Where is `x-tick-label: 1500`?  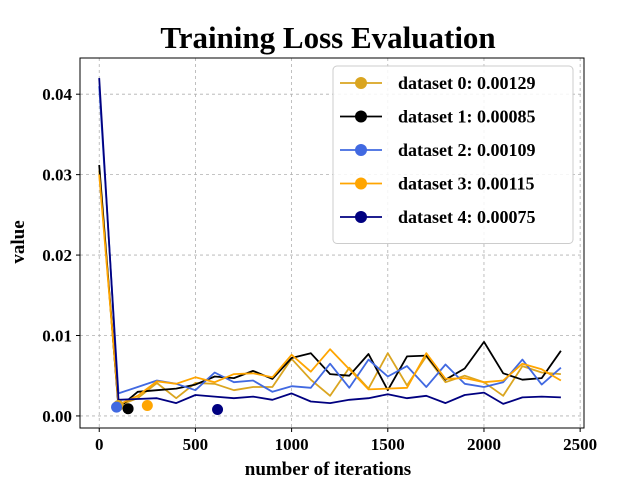 x-tick-label: 1500 is located at coordinates (388, 444).